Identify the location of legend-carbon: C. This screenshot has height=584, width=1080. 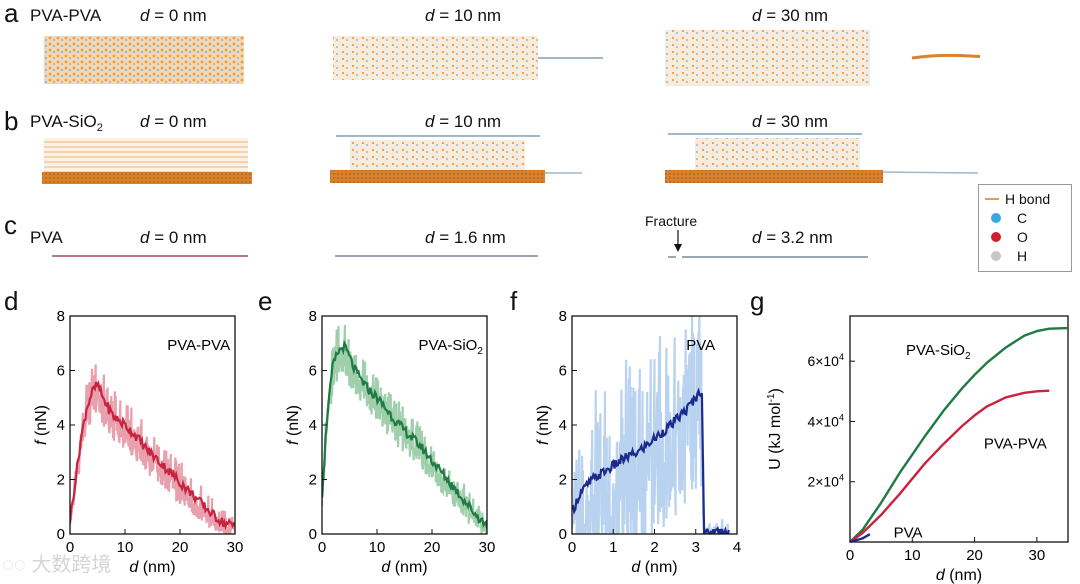
(1009, 218).